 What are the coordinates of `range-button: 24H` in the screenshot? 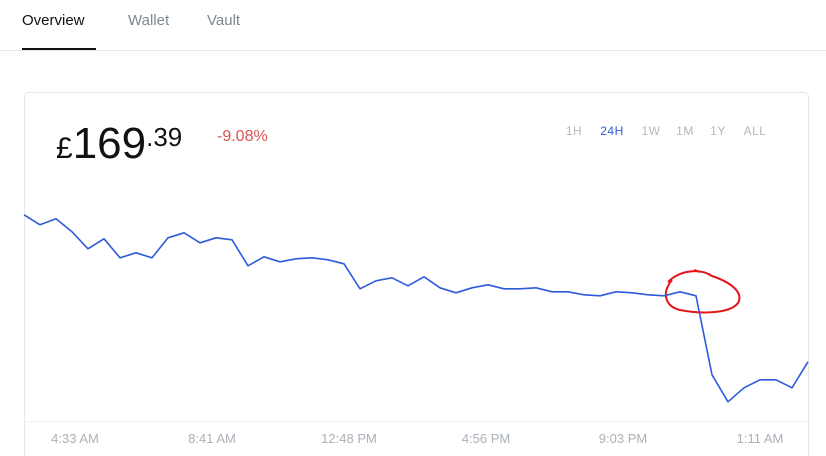 It's located at (612, 131).